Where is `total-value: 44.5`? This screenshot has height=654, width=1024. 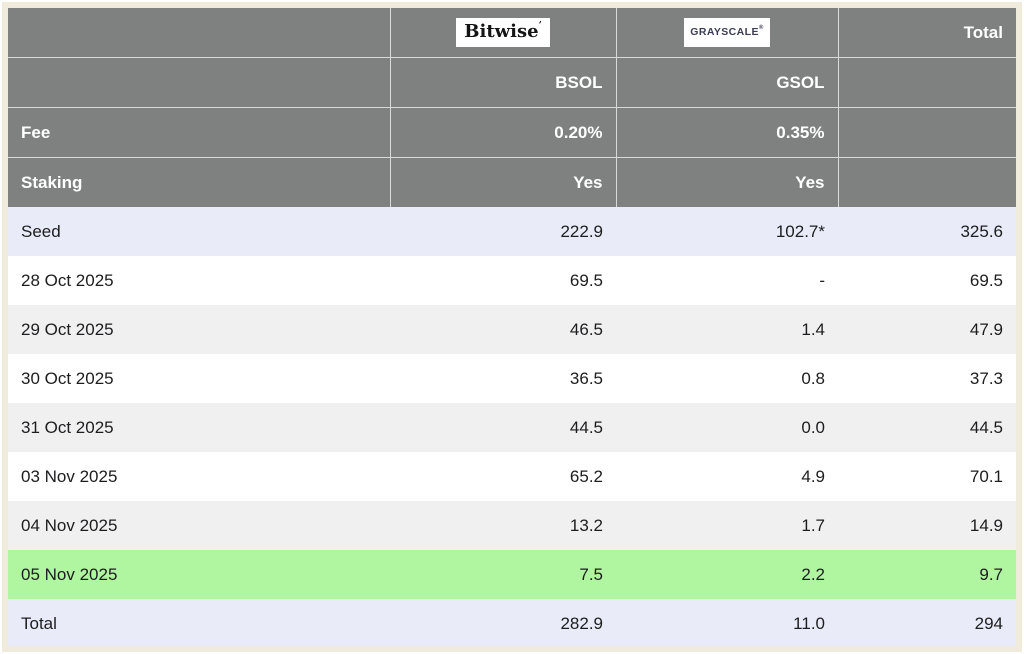 total-value: 44.5 is located at coordinates (927, 427).